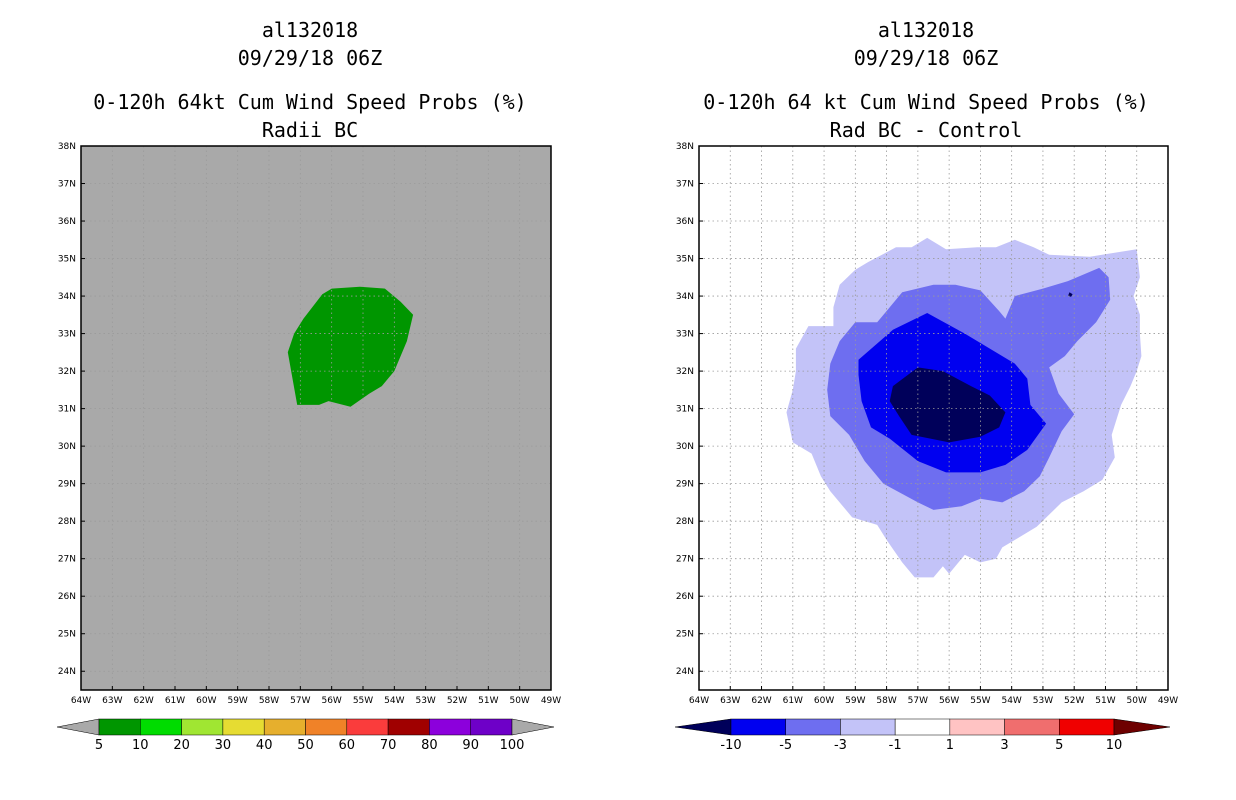 The image size is (1236, 800). What do you see at coordinates (264, 745) in the screenshot?
I see `left-colorbar-label-4: 40` at bounding box center [264, 745].